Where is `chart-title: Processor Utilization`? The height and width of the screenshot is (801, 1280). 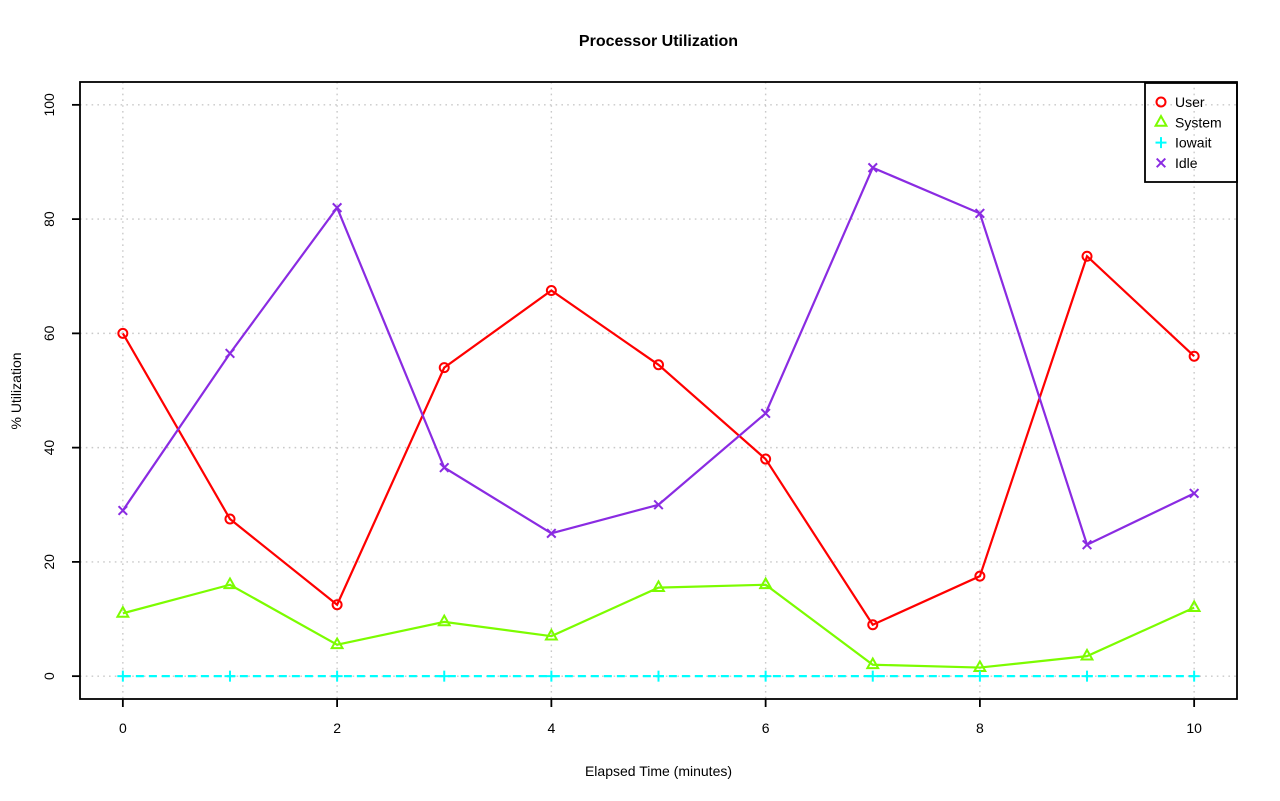 chart-title: Processor Utilization is located at coordinates (658, 41).